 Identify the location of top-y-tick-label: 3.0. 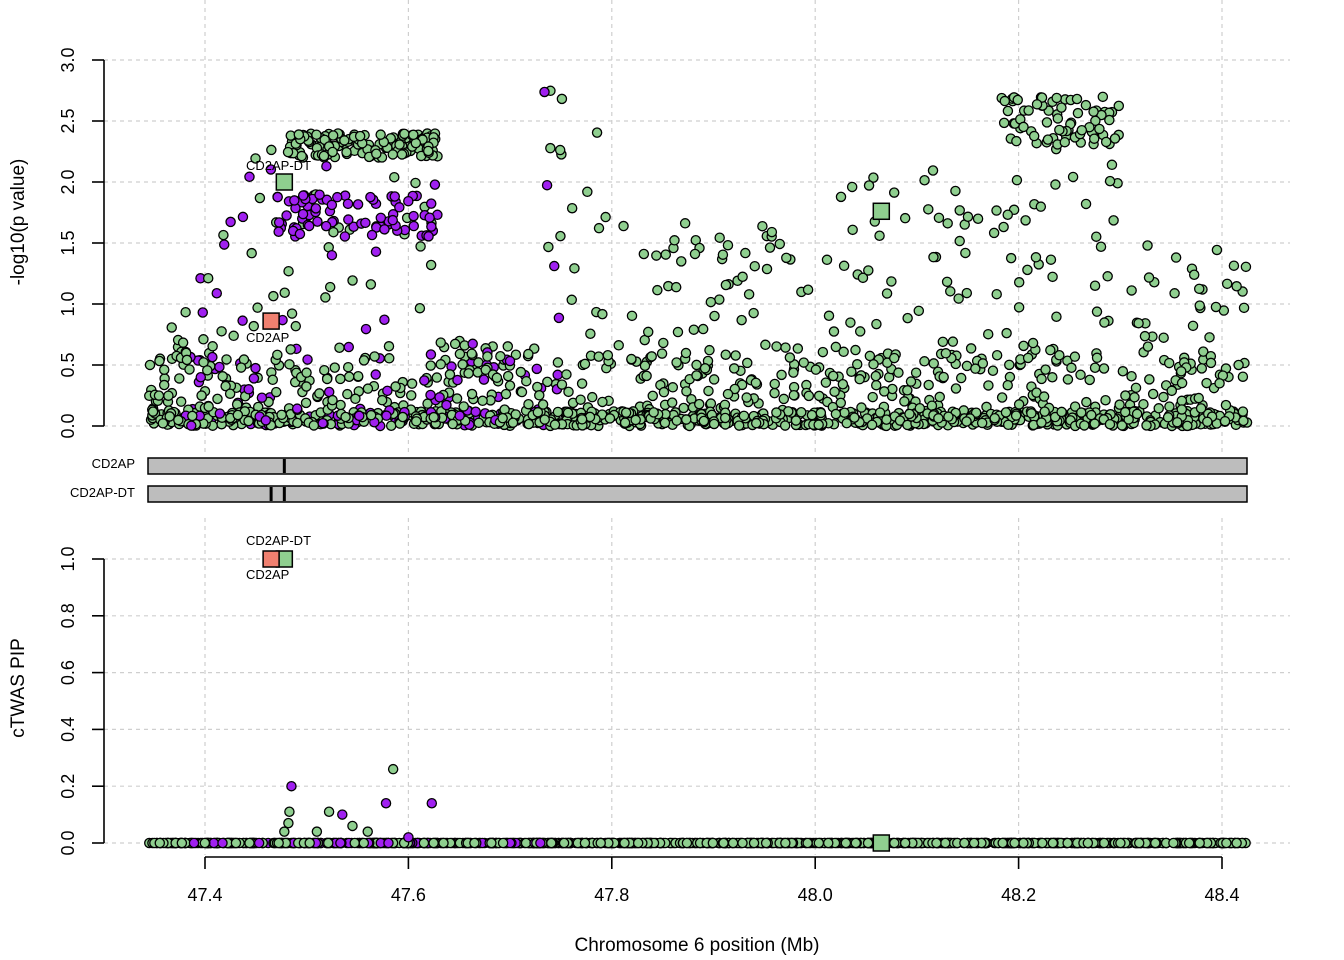
(68, 59).